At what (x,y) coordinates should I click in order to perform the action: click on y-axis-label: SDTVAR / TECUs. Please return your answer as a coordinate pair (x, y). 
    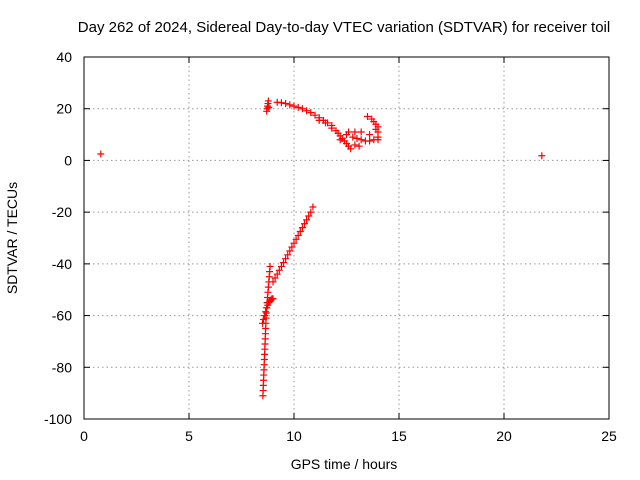
    Looking at the image, I should click on (12, 238).